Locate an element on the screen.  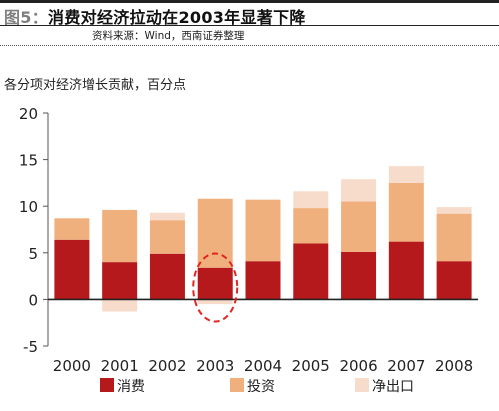
chart-title: 图5：消费对经济拉动在2003年显著下降 is located at coordinates (155, 16).